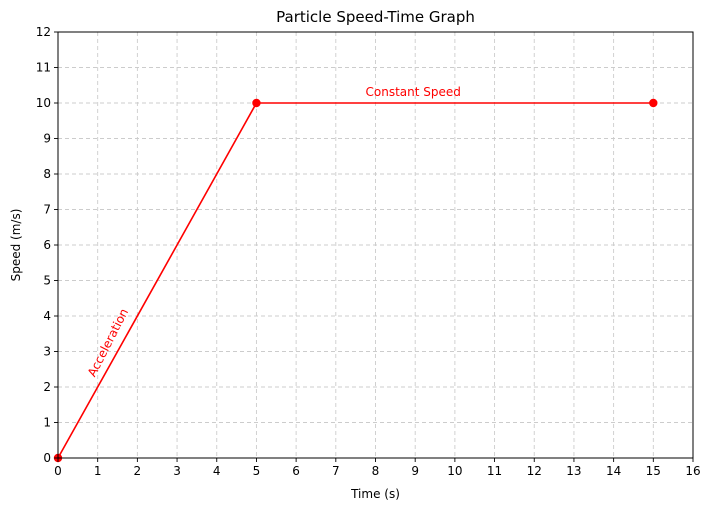 The image size is (711, 511). What do you see at coordinates (43, 103) in the screenshot?
I see `y-tick-label: 10` at bounding box center [43, 103].